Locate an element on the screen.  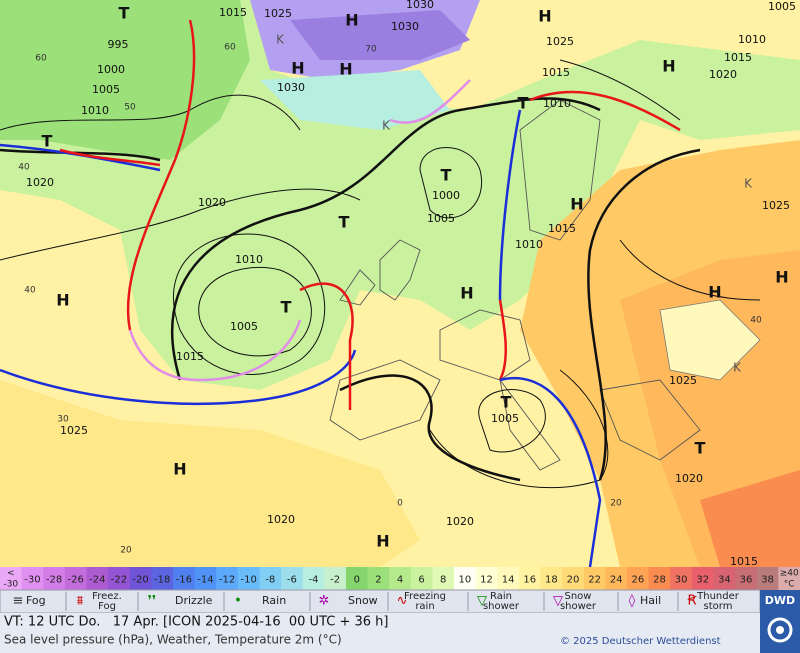
weather-symbol: • is located at coordinates (238, 601).